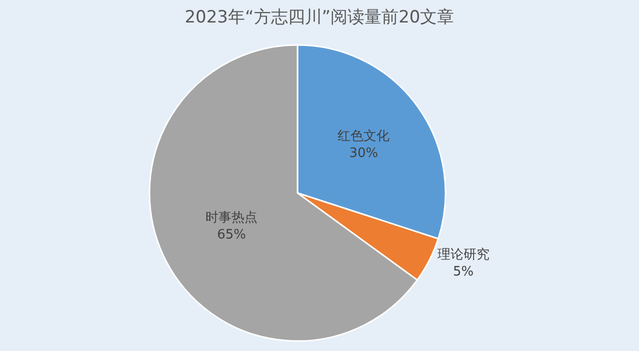 Image resolution: width=639 pixels, height=351 pixels. I want to click on slice-label: 时事热点, so click(232, 218).